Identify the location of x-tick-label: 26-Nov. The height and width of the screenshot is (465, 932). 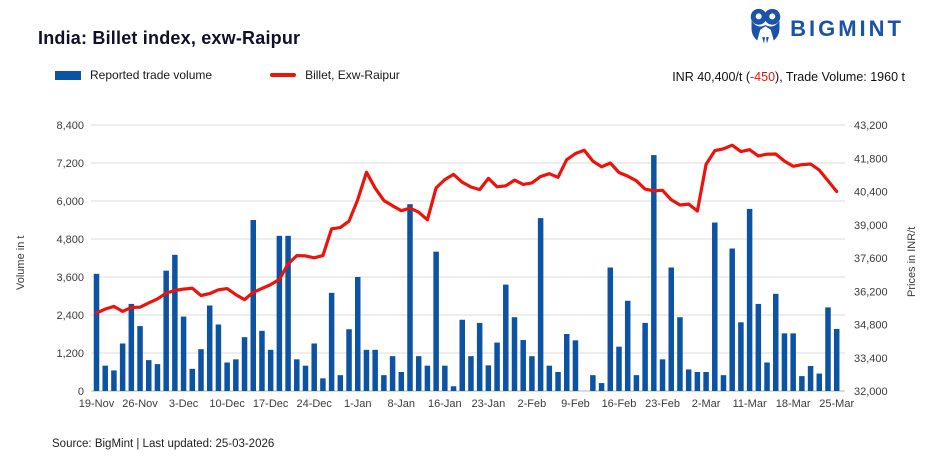
(140, 404).